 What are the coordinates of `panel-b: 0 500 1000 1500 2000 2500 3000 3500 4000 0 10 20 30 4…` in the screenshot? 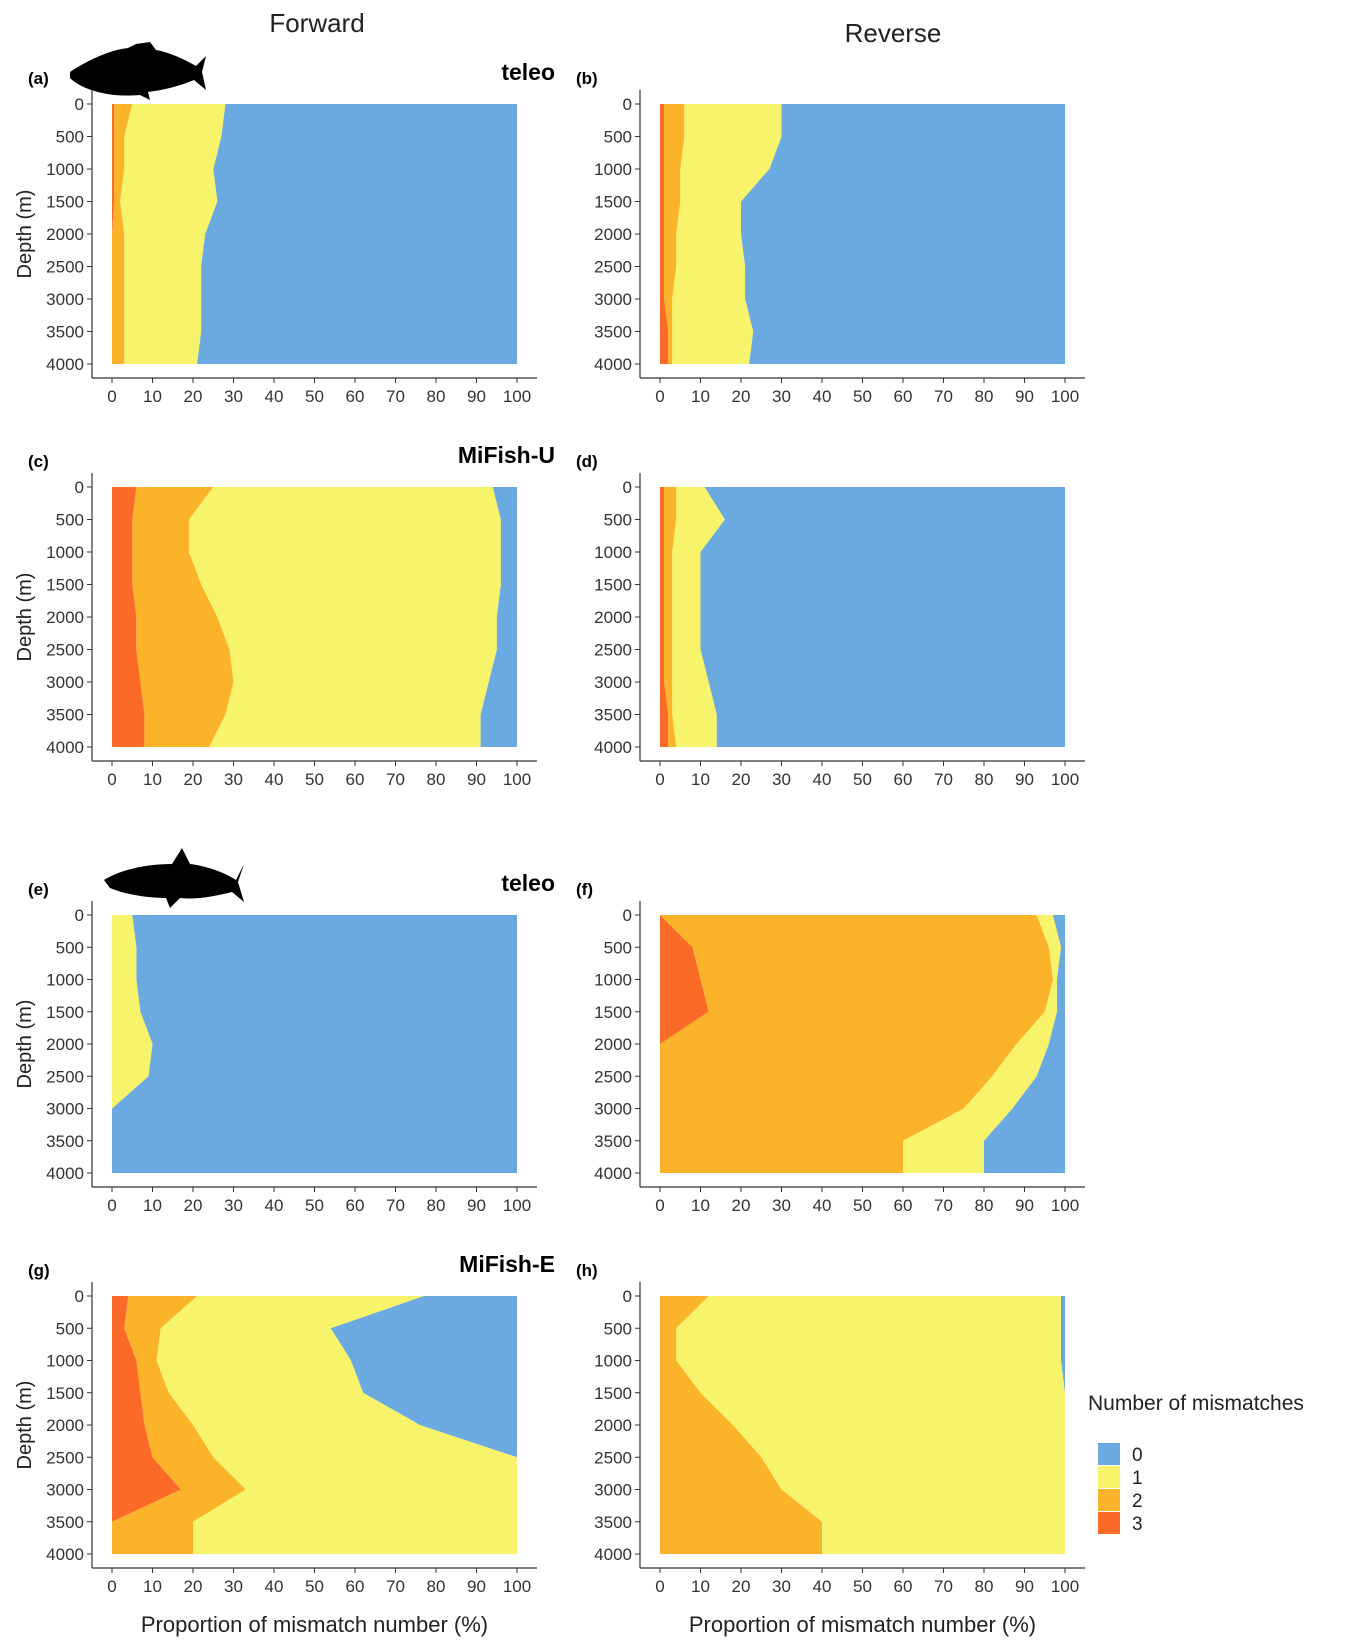 It's located at (830, 237).